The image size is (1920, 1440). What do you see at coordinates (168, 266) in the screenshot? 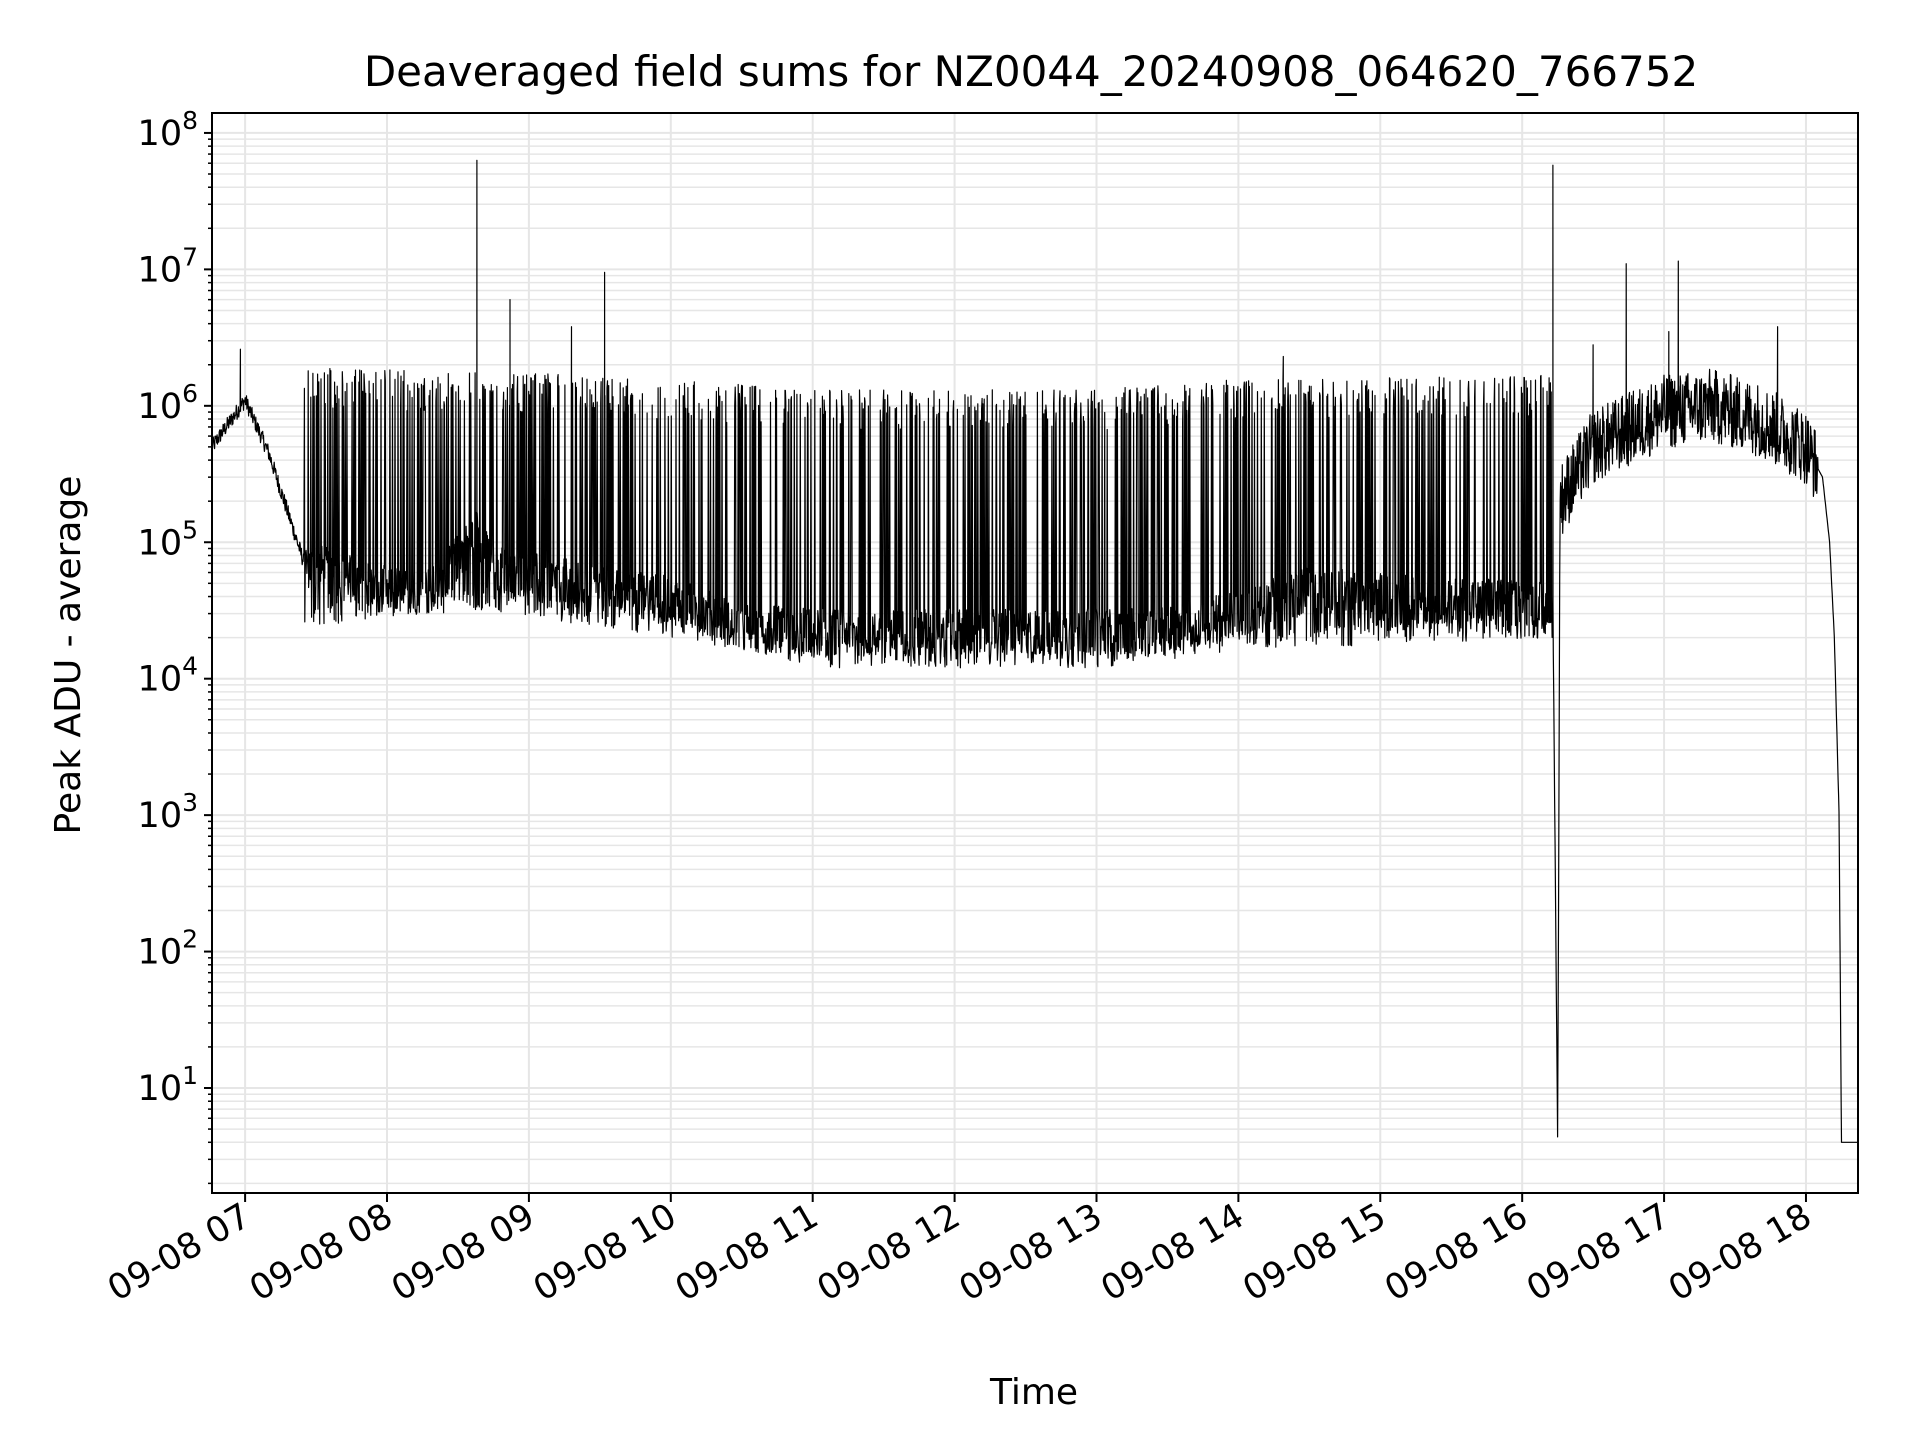
I see `y-tick-label: 10⁷` at bounding box center [168, 266].